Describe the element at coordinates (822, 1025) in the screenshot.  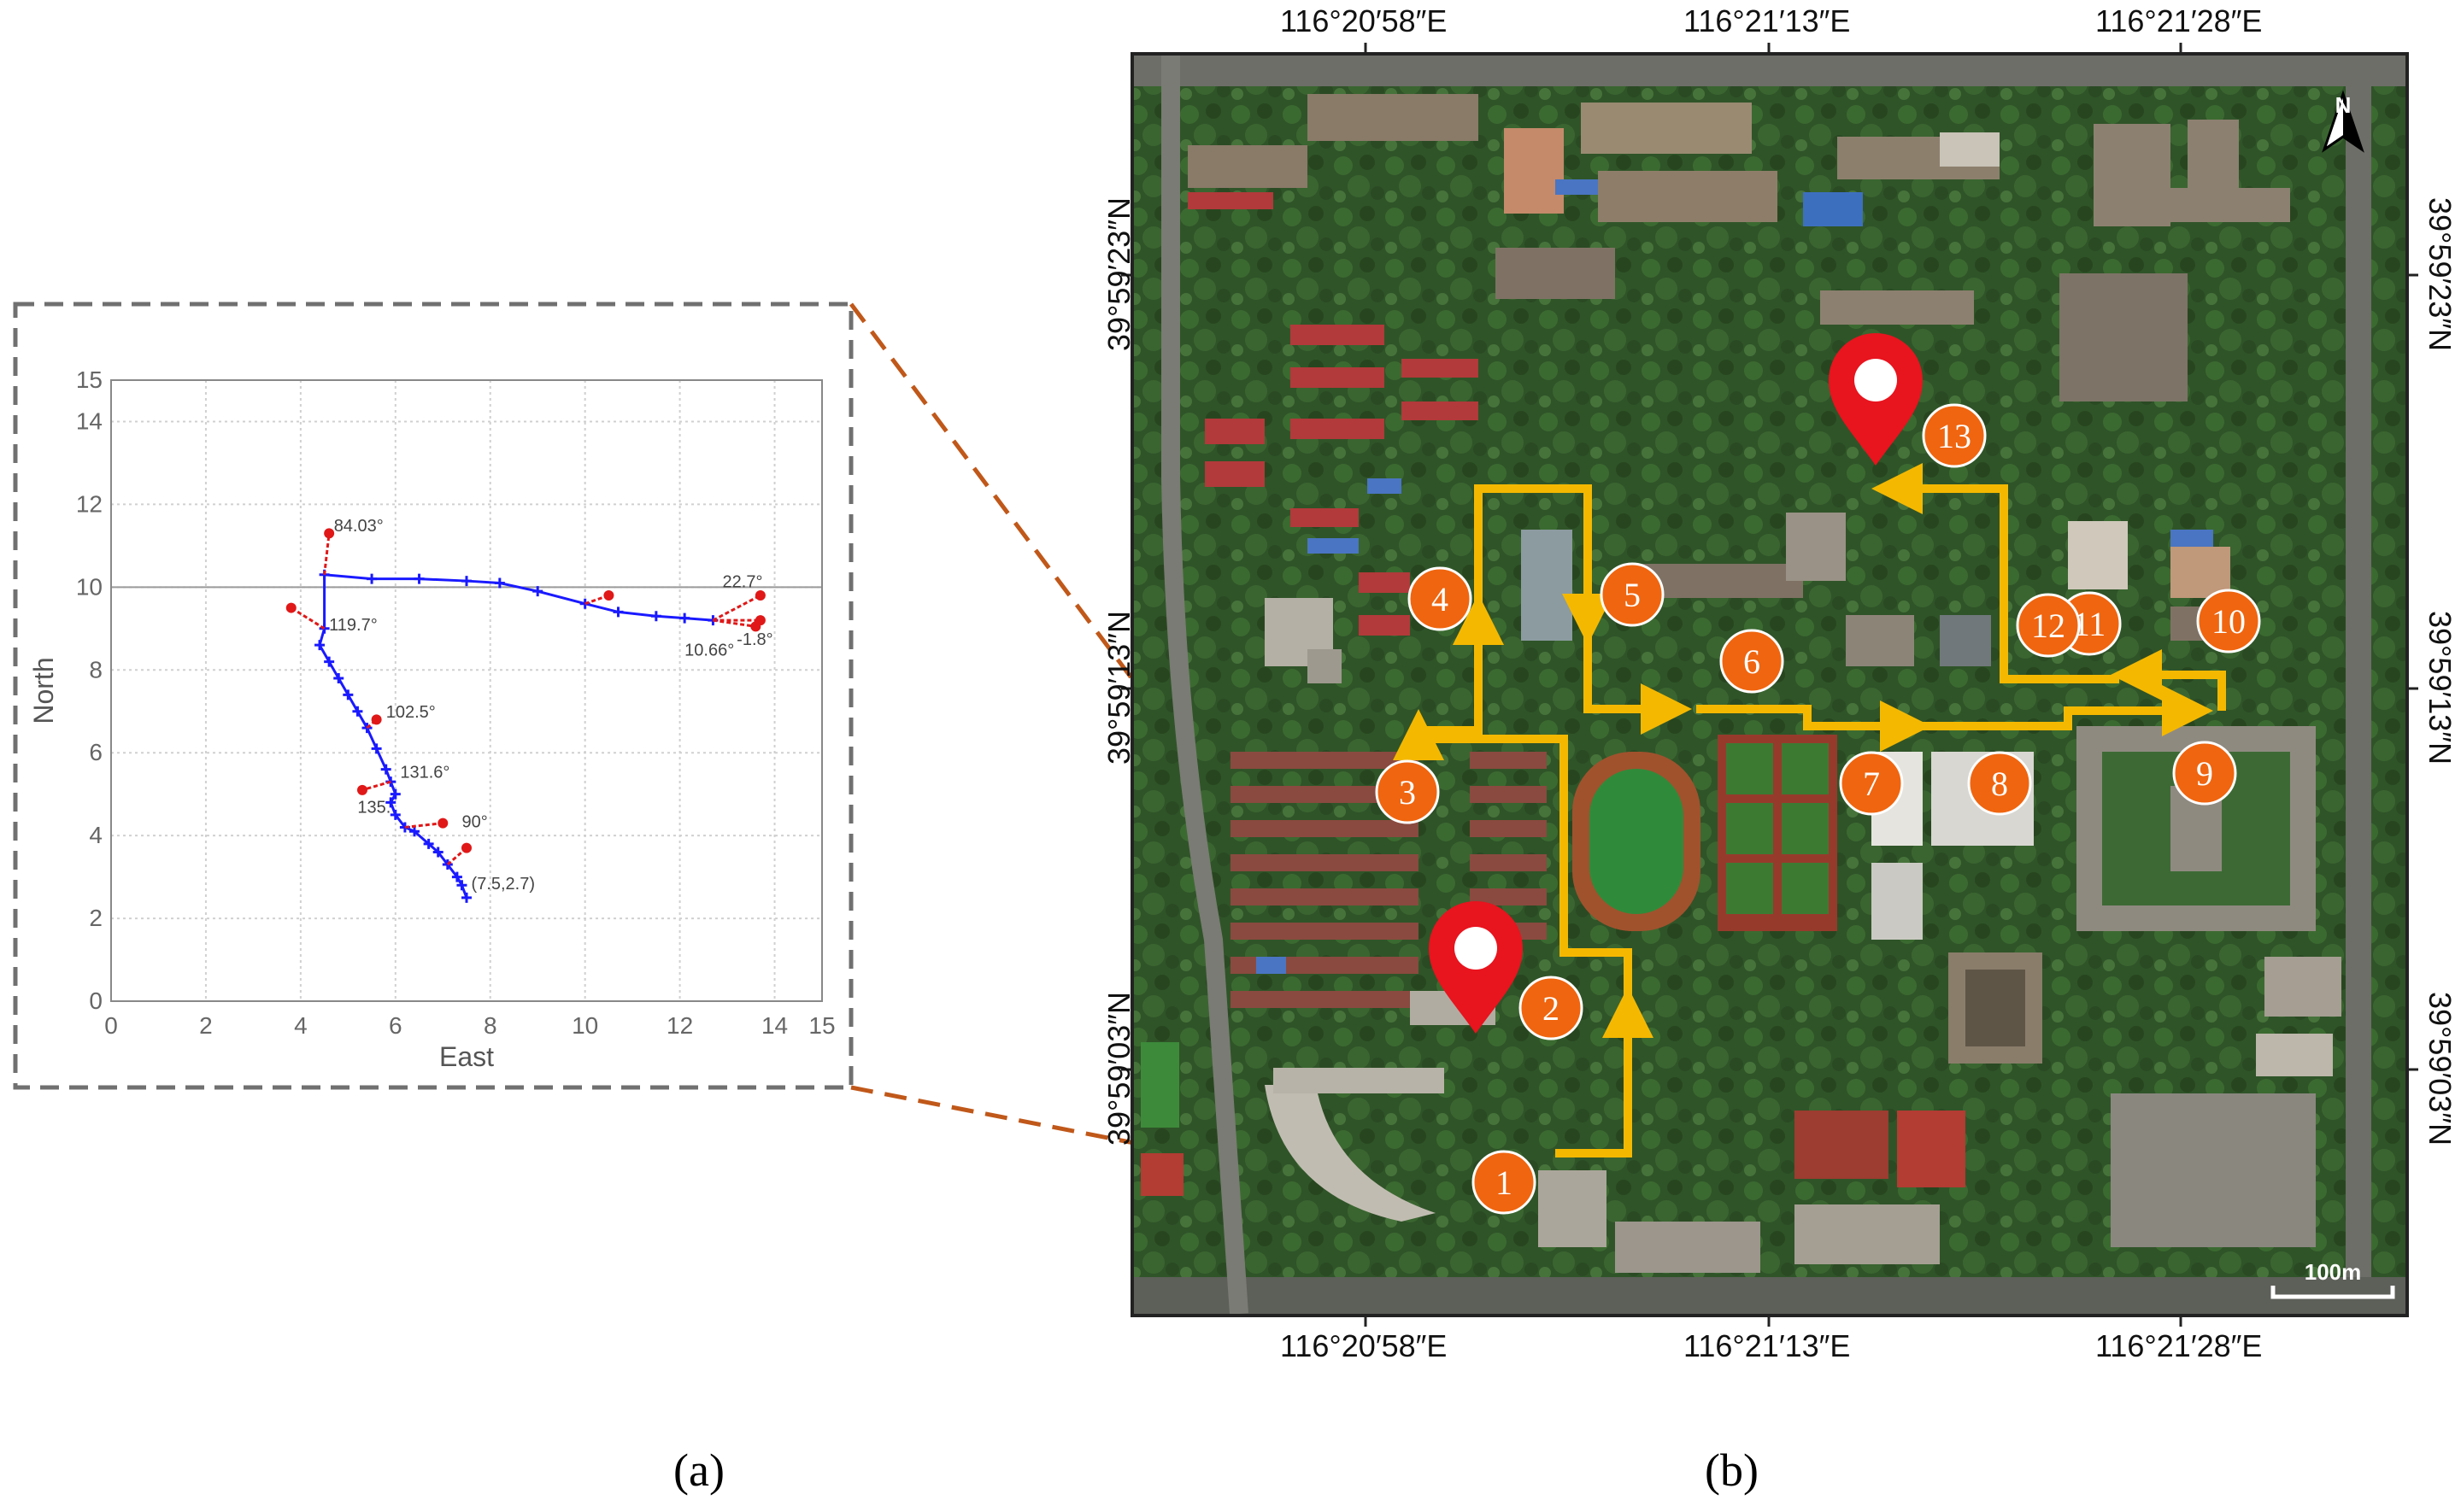
I see `x-tick-label: 15` at that location.